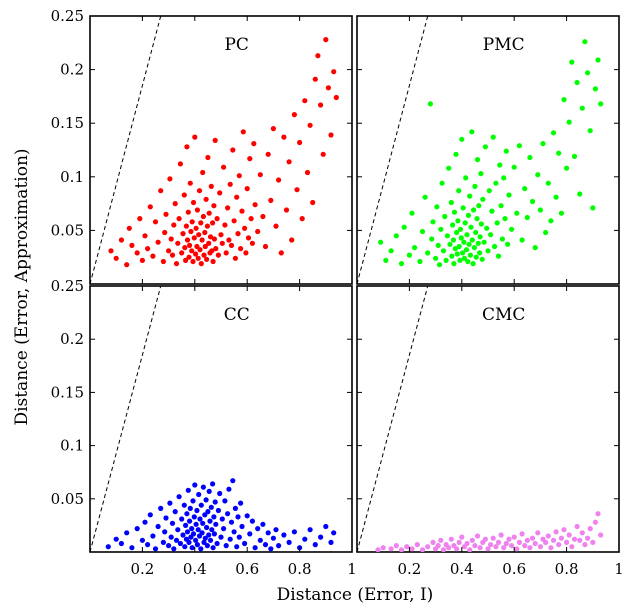 The height and width of the screenshot is (610, 636). Describe the element at coordinates (126, 150) in the screenshot. I see `reference-line` at that location.